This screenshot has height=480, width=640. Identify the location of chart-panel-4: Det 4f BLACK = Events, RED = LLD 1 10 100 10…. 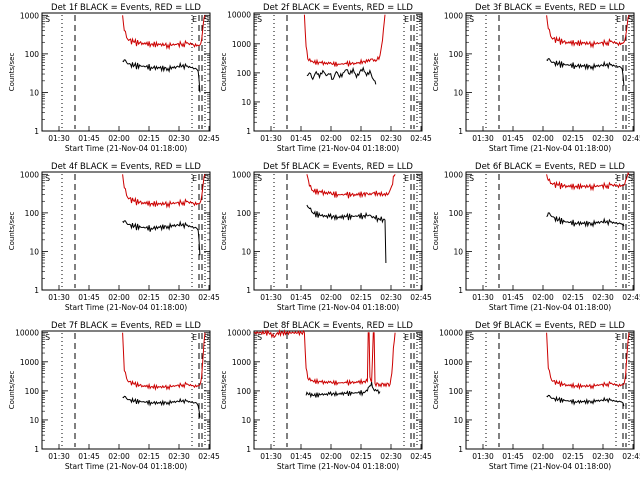
(114, 237).